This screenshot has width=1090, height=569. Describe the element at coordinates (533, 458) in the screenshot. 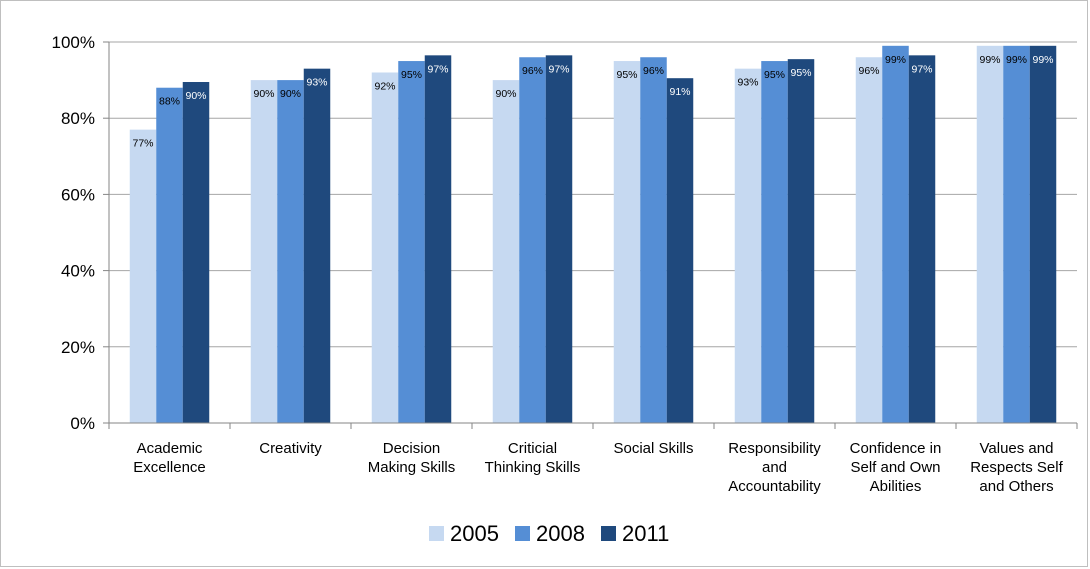

I see `category-label-3: Criticial Thinking Skills` at that location.